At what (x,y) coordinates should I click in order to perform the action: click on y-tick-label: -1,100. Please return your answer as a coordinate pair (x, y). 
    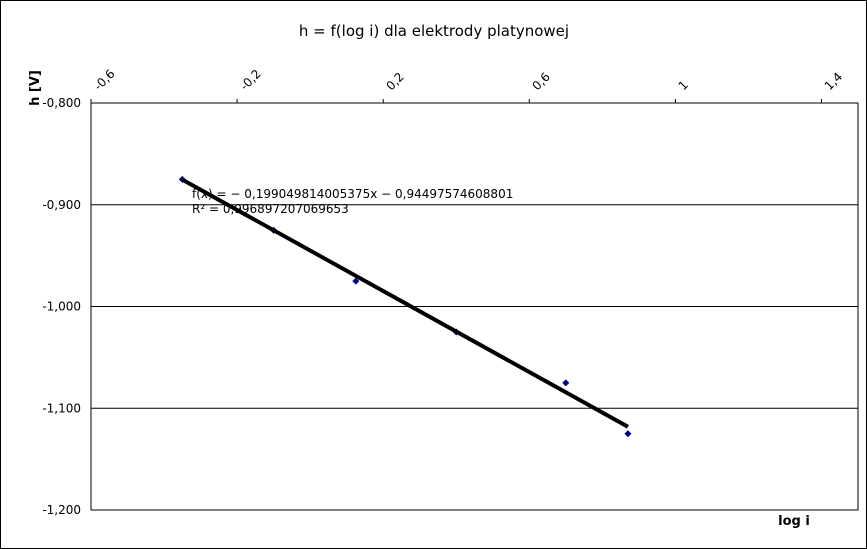
    Looking at the image, I should click on (61, 408).